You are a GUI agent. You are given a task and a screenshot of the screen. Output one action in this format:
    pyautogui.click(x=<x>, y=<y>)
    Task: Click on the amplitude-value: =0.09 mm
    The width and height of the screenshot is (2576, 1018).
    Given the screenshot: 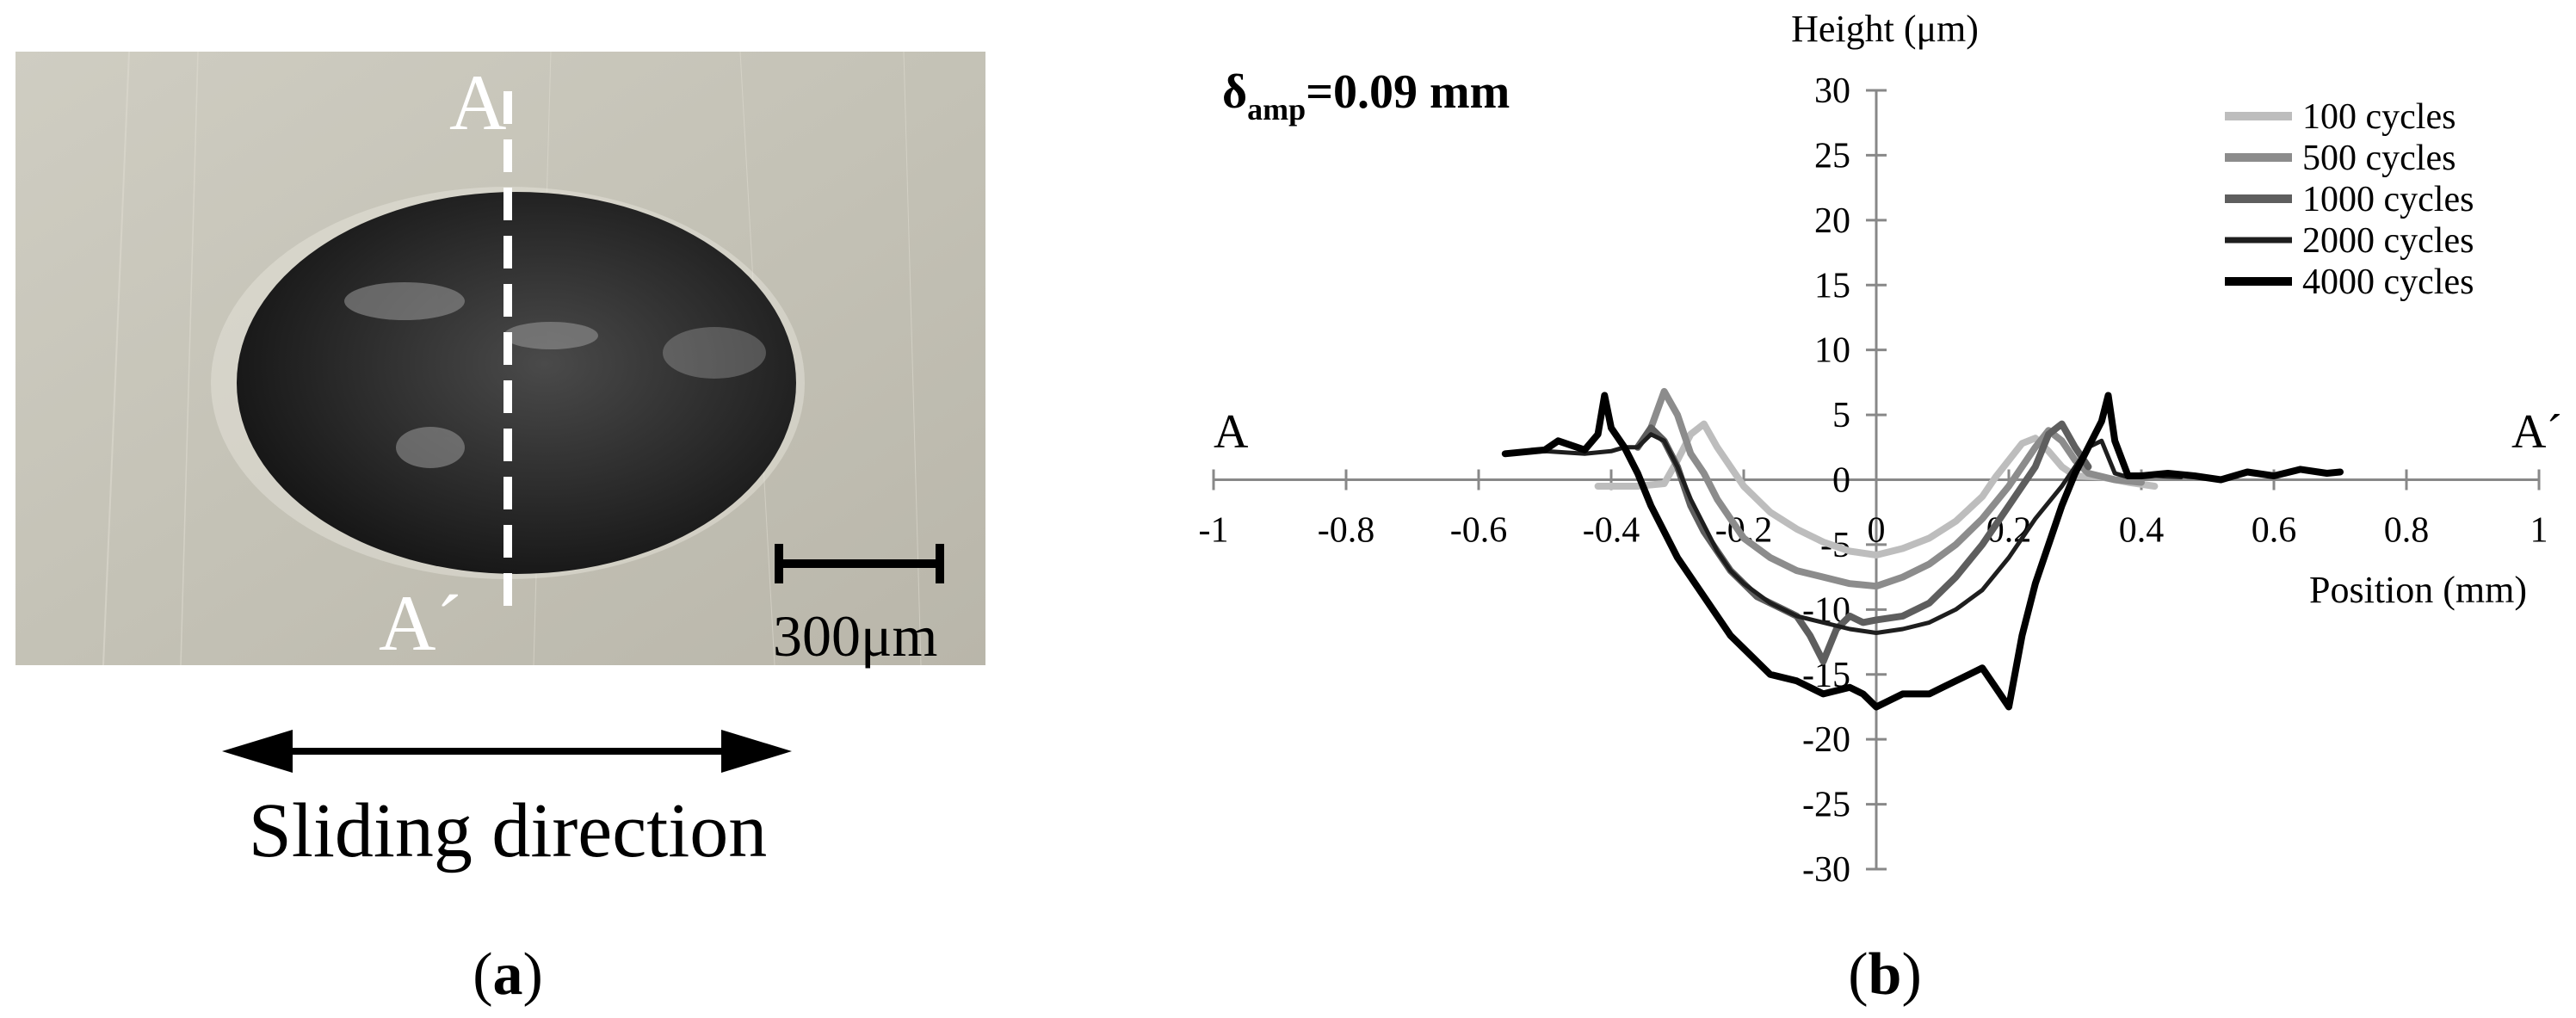 What is the action you would take?
    pyautogui.click(x=1408, y=92)
    